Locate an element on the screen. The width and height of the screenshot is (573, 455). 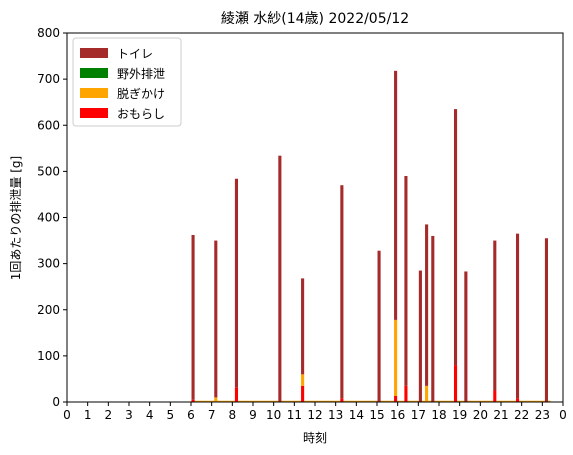
y-tick-label: 700 is located at coordinates (48, 79).